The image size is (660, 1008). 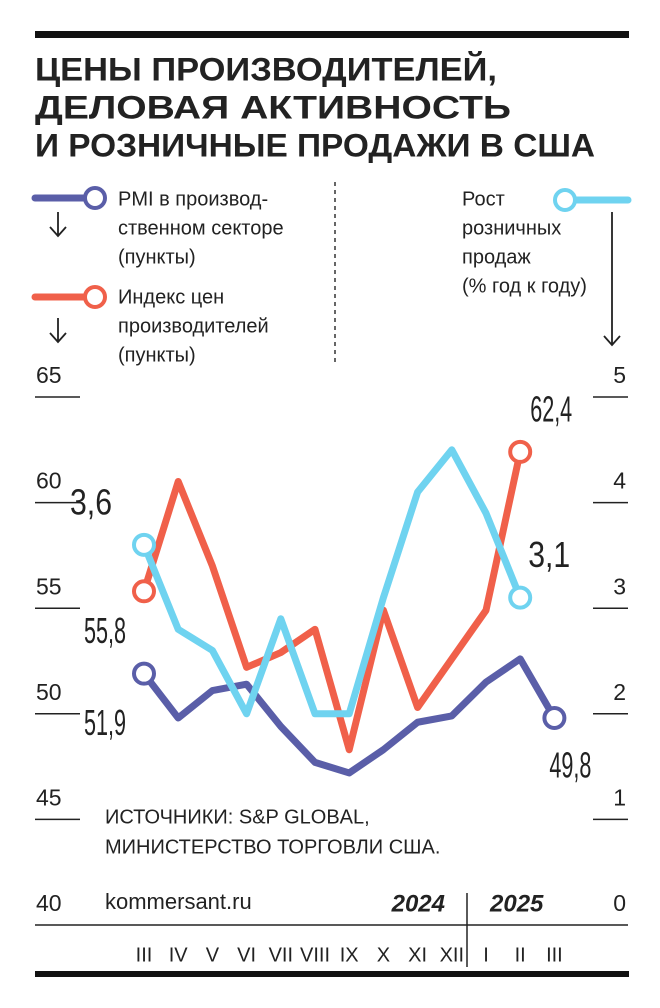 What do you see at coordinates (315, 955) in the screenshot?
I see `x-tick-label: VIII` at bounding box center [315, 955].